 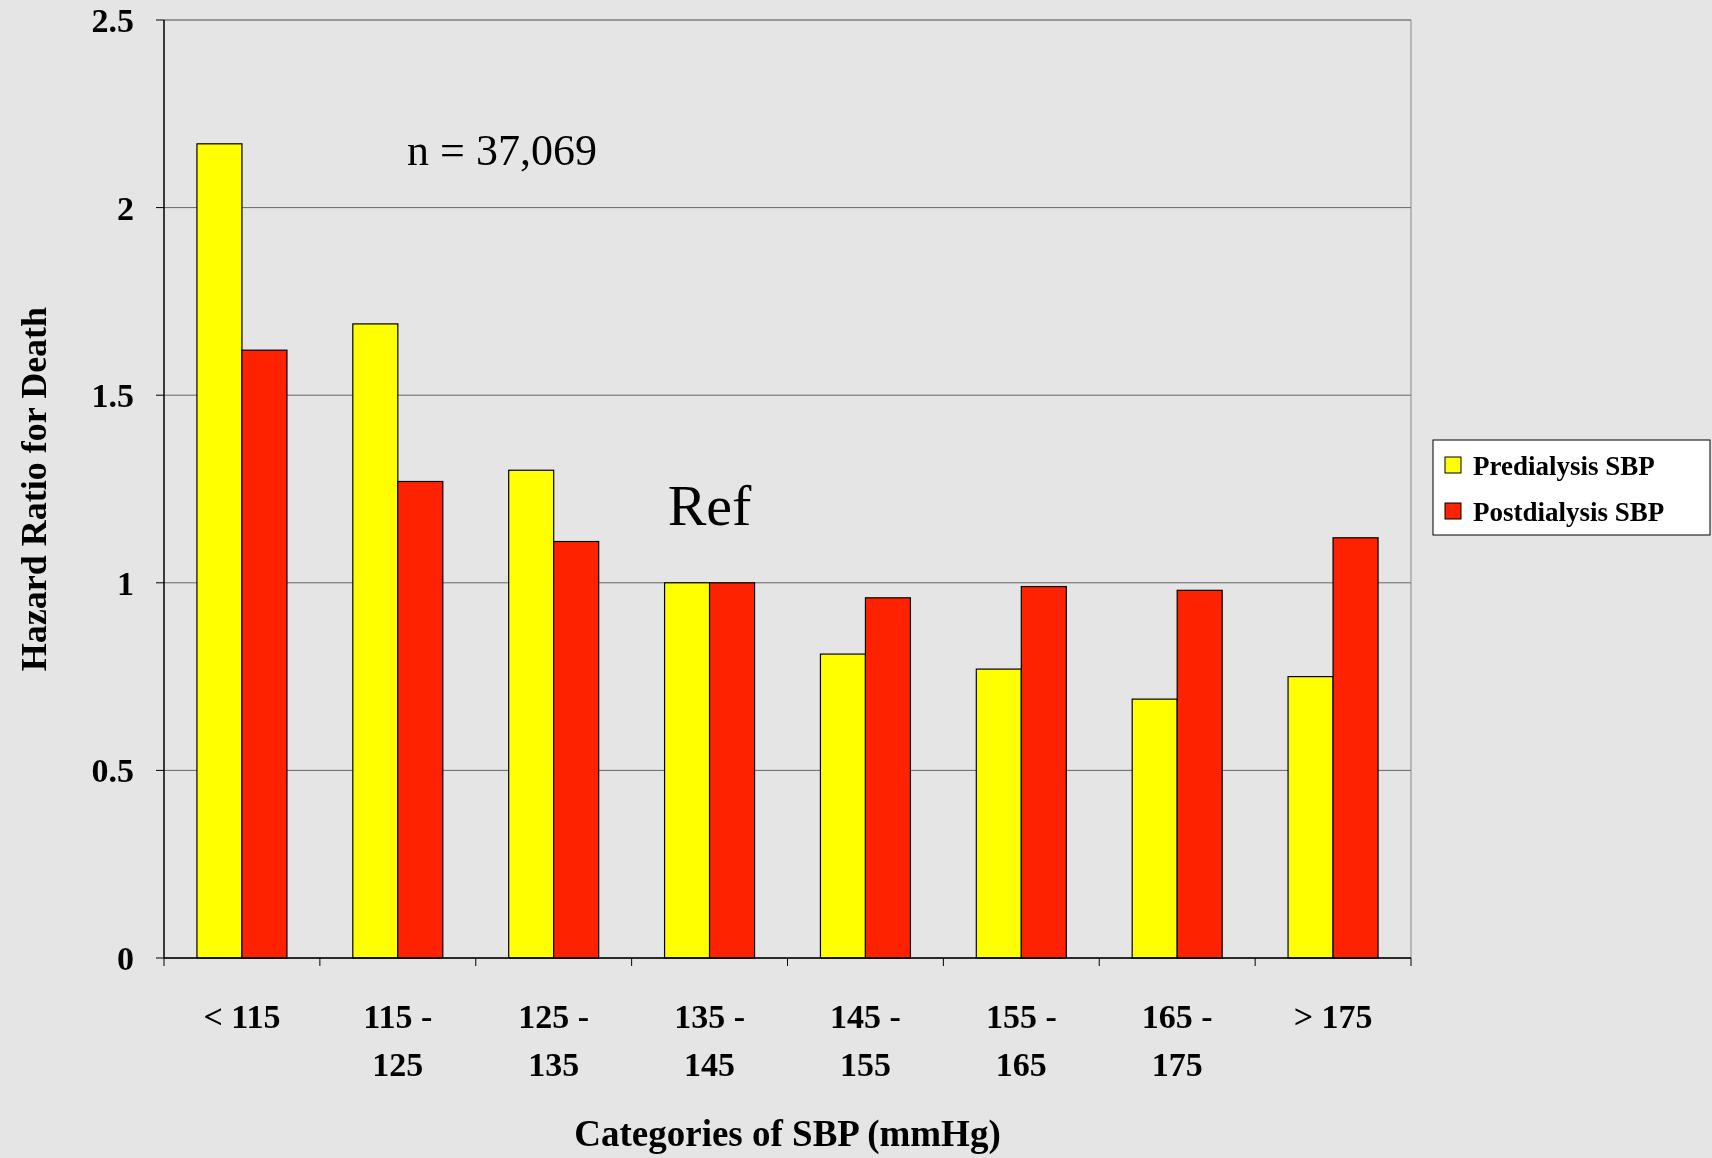 I want to click on y-tick-label: 2, so click(x=125, y=208).